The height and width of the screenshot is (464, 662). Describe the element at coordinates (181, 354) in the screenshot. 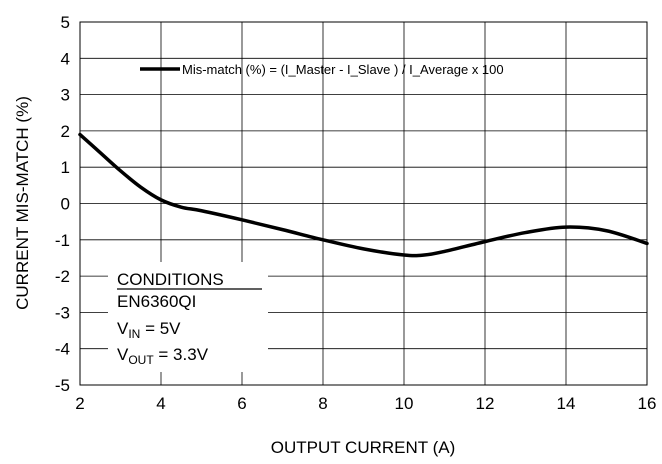

I see `vout-value: = 3.3V` at that location.